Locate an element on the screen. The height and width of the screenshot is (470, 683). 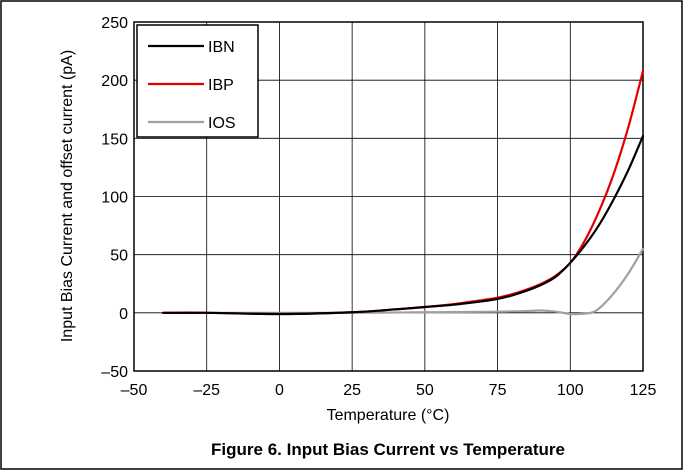
y-tick-label: 250 is located at coordinates (114, 23).